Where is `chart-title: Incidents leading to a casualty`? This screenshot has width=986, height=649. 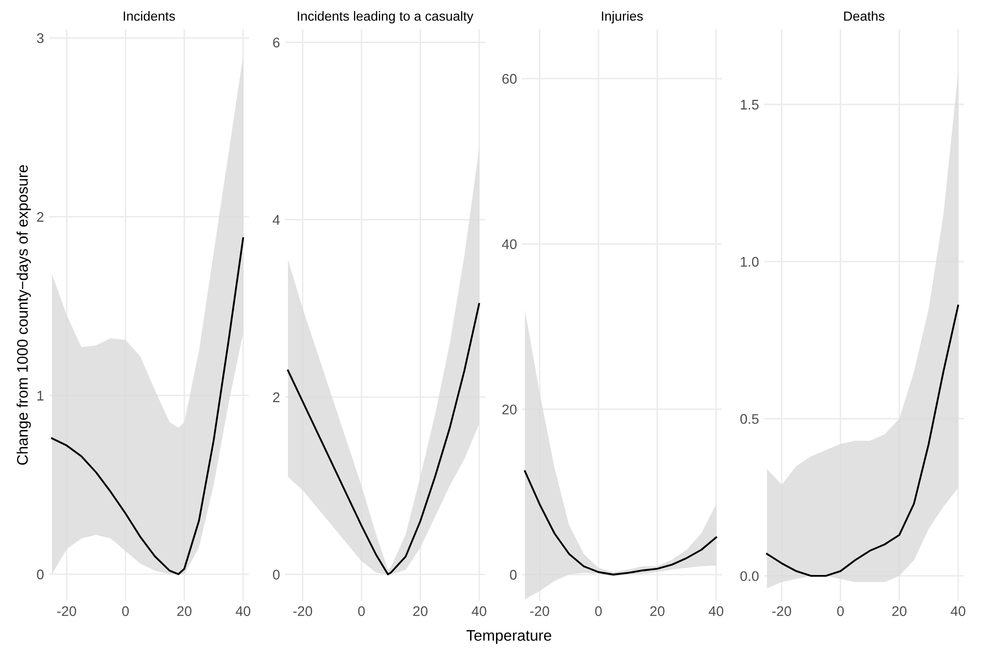 chart-title: Incidents leading to a casualty is located at coordinates (386, 17).